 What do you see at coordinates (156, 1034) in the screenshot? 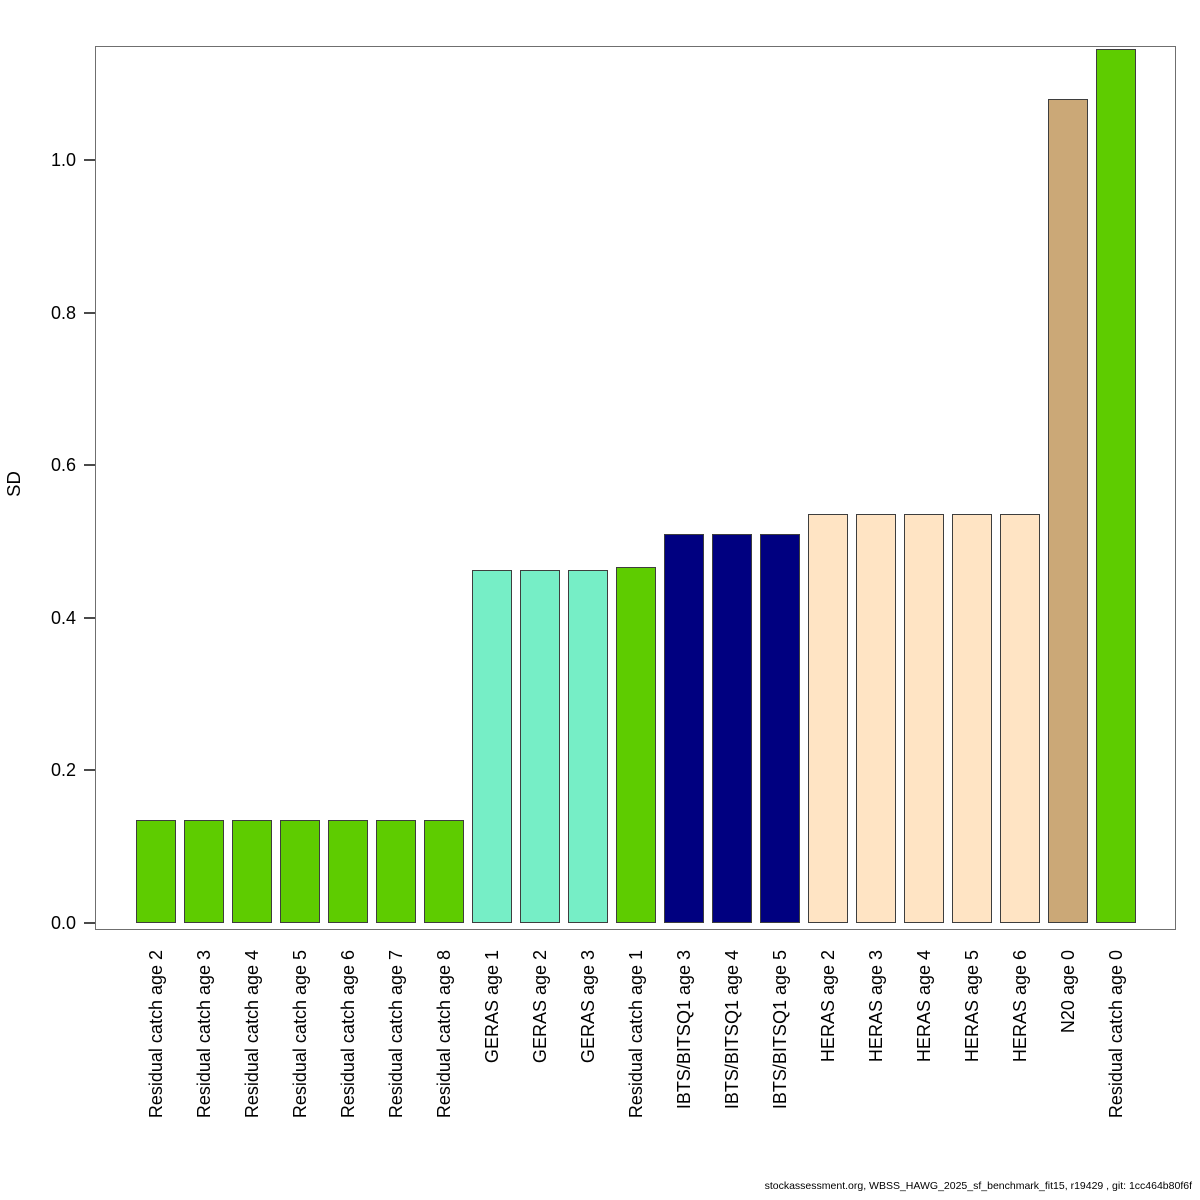
I see `x-axis-label: Residual catch age 2` at bounding box center [156, 1034].